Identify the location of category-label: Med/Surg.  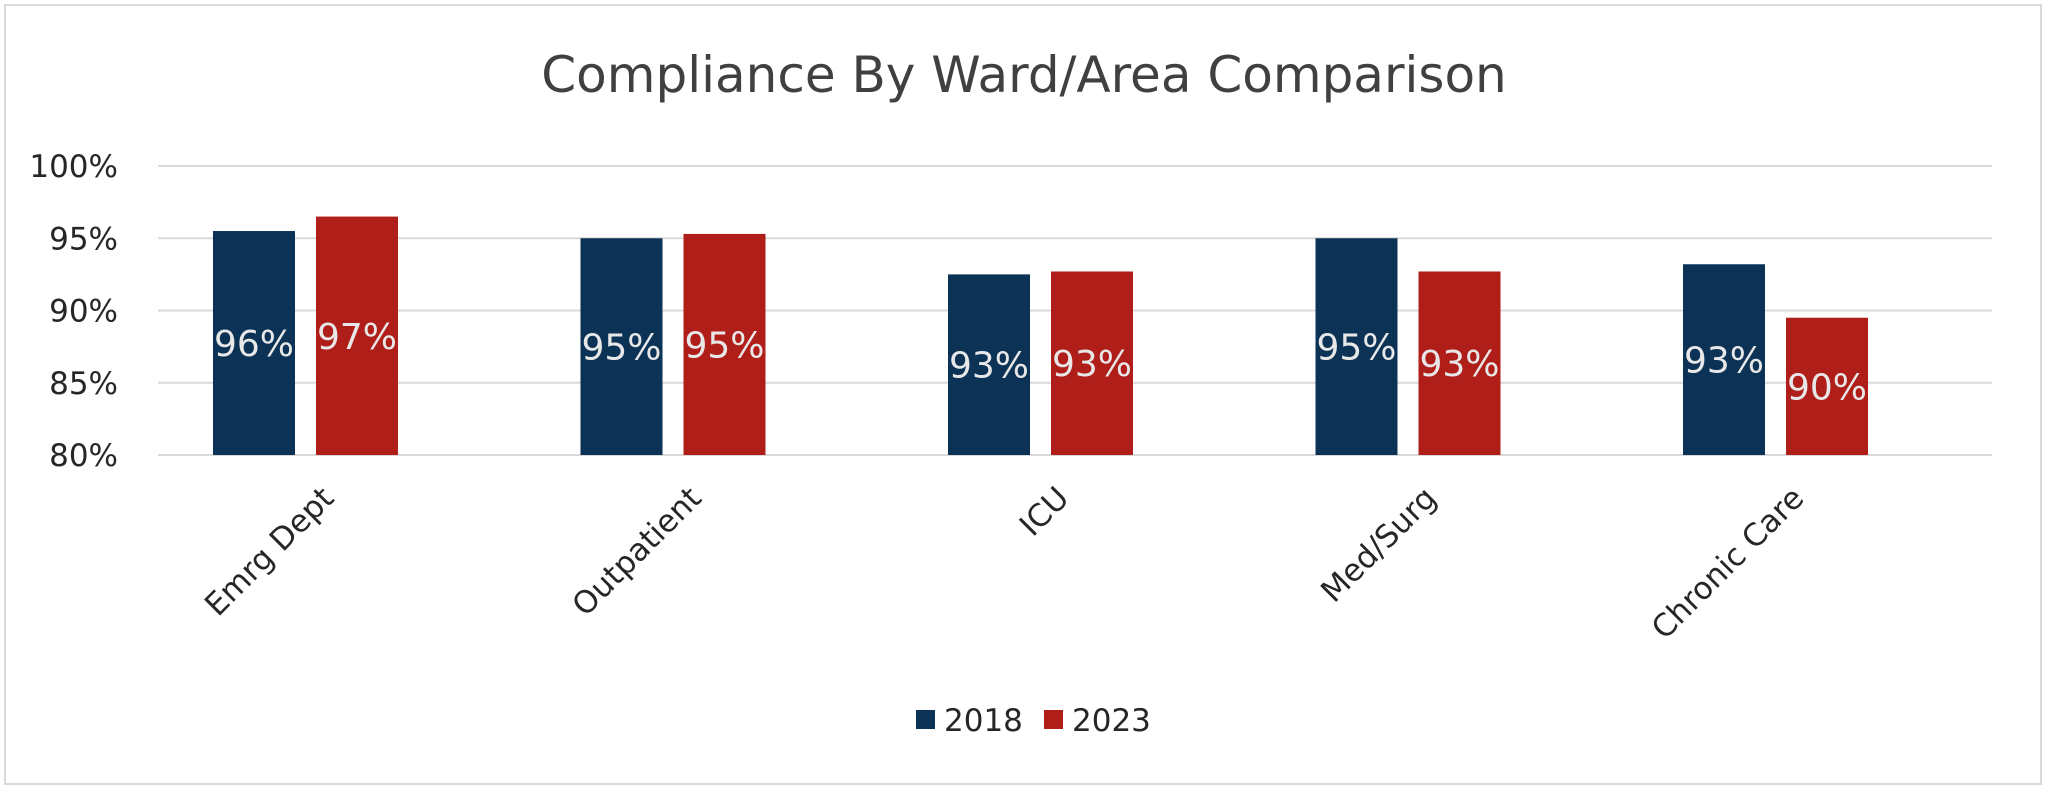
(1379, 545).